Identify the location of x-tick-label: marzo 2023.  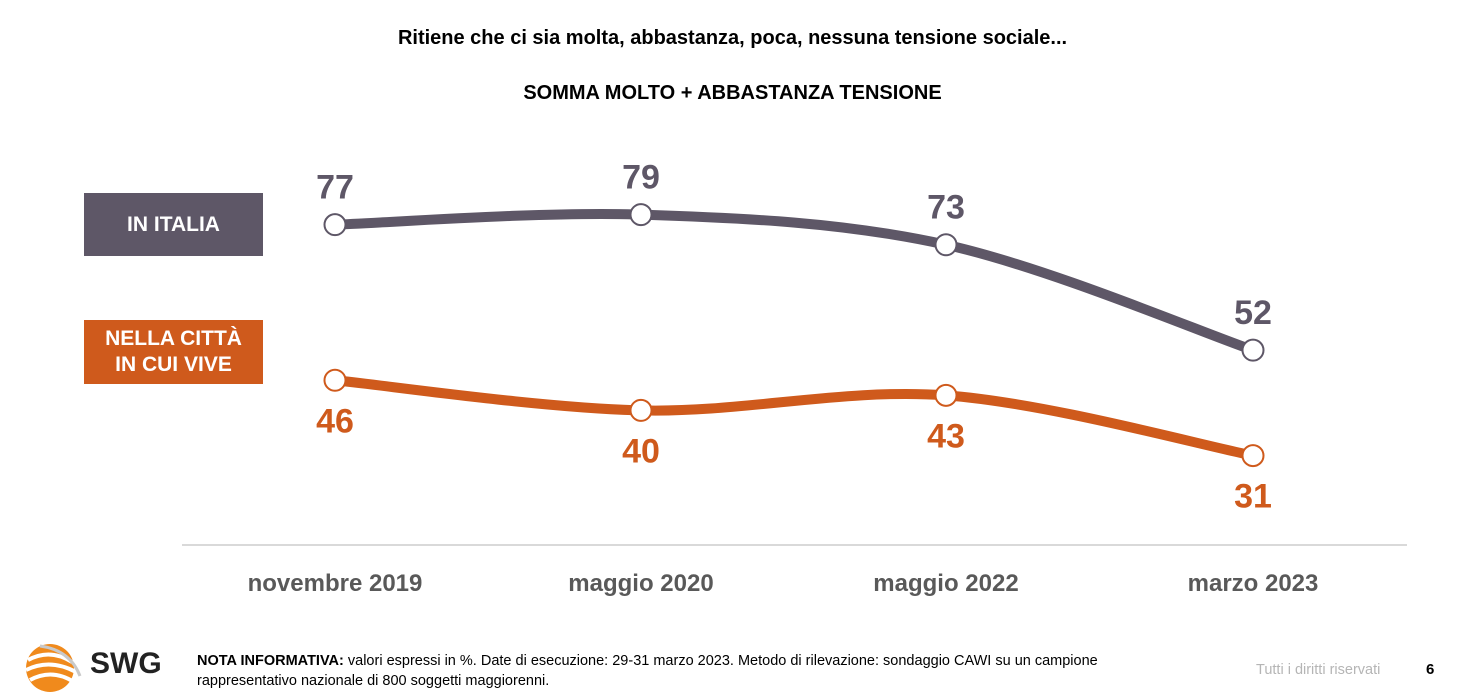
(1253, 583).